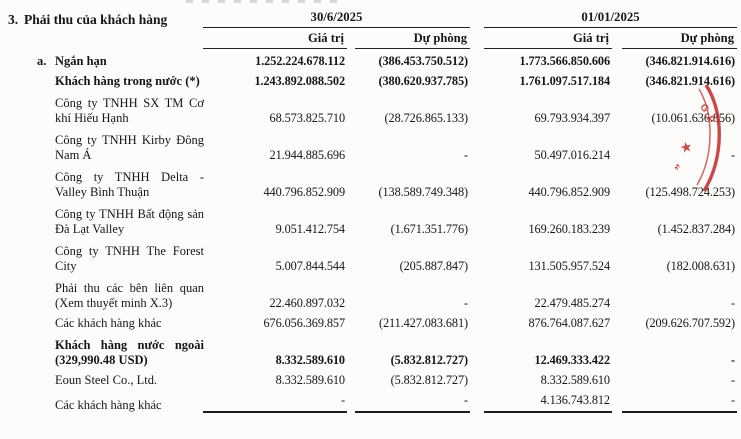 This screenshot has height=439, width=741. Describe the element at coordinates (700, 266) in the screenshot. I see `cell-provision-opening: (182.008.631)` at that location.